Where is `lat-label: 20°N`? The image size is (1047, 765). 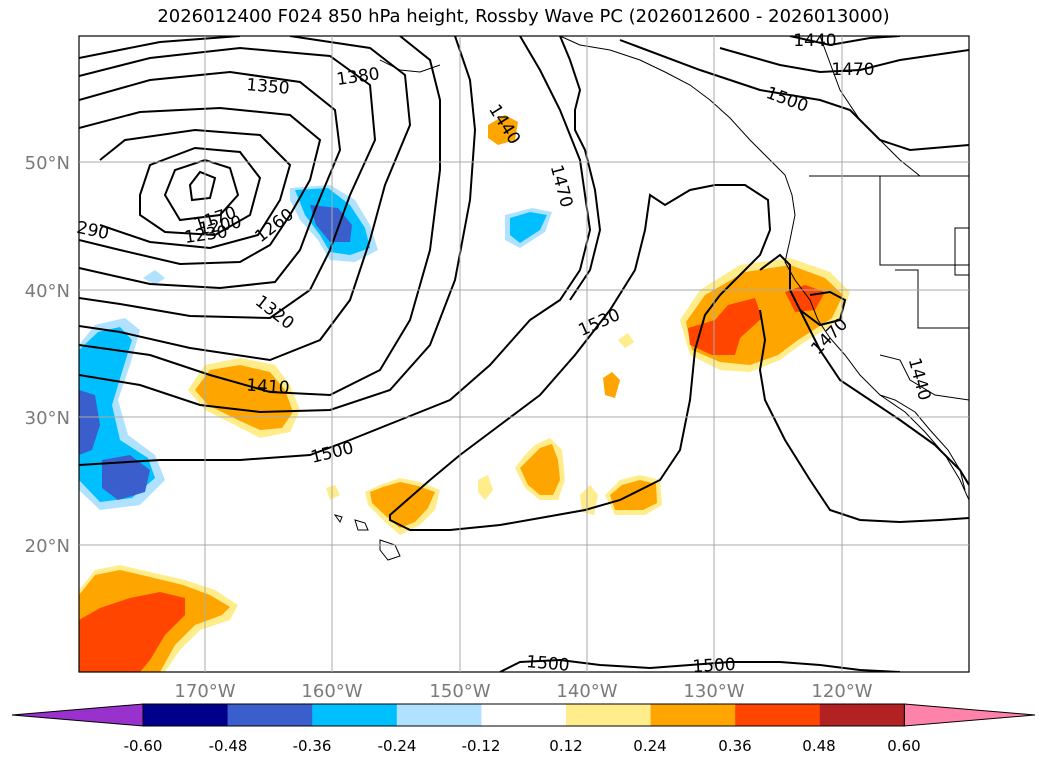
lat-label: 20°N is located at coordinates (47, 546).